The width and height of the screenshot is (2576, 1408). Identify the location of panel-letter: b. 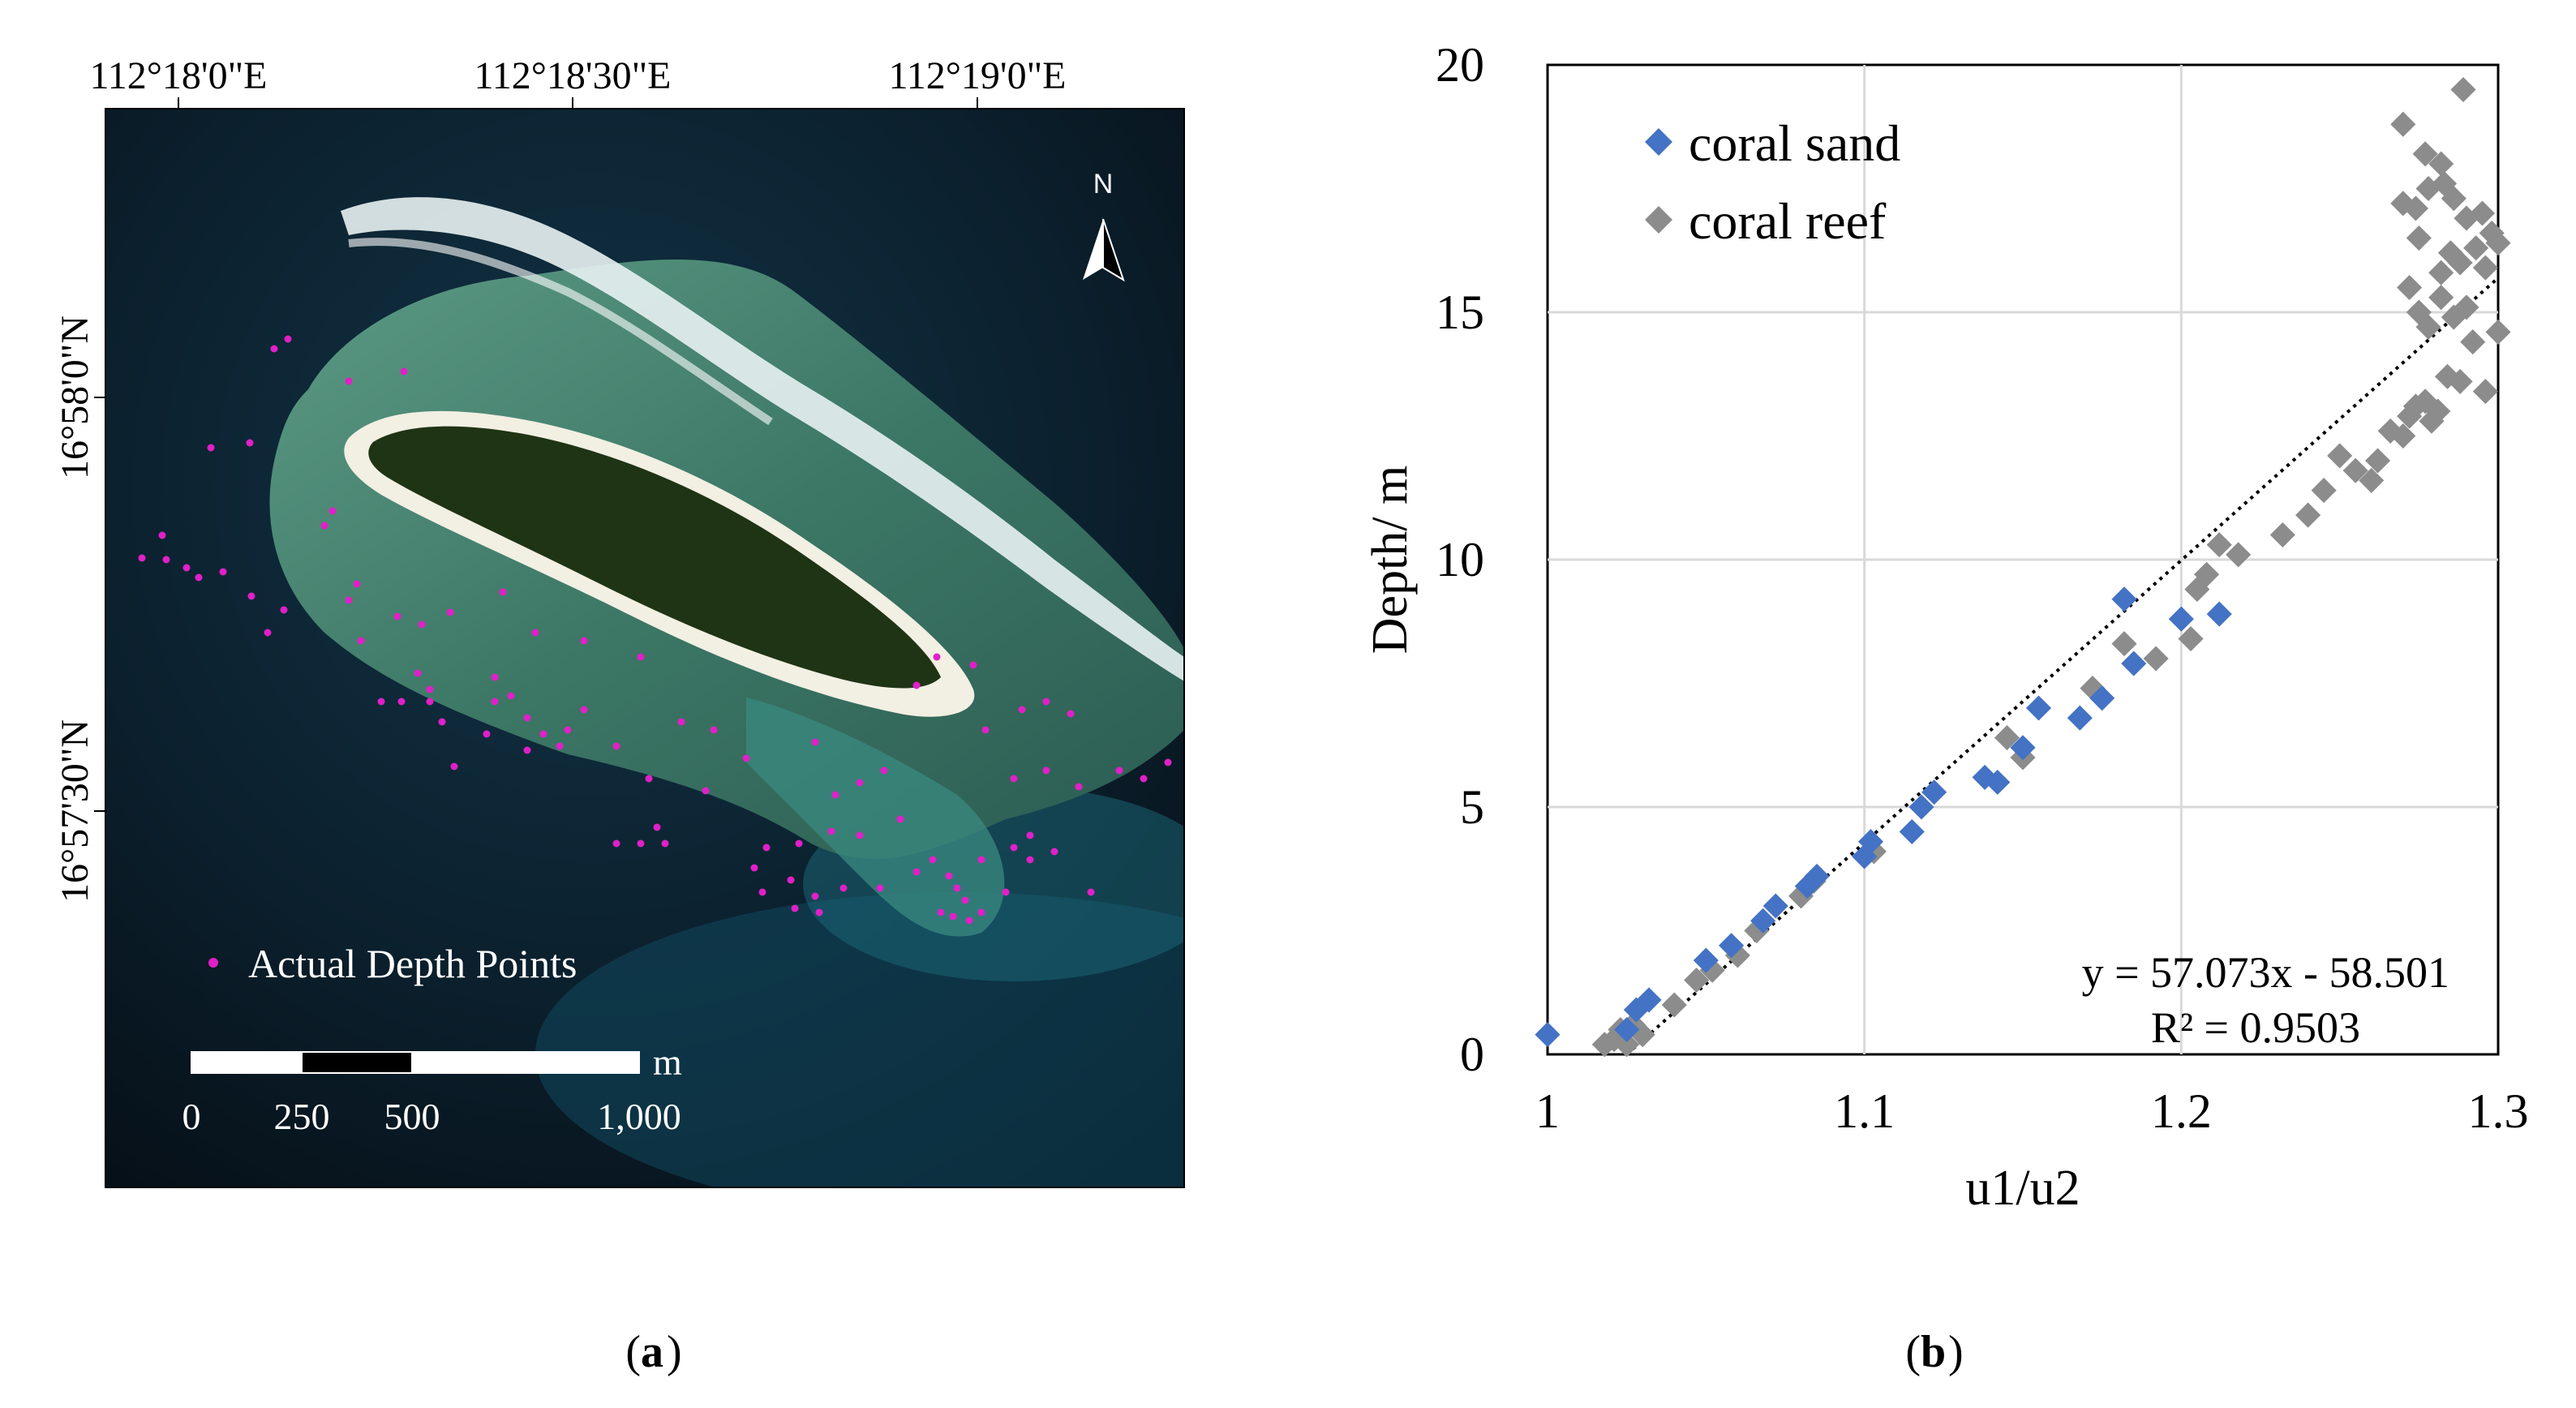
(1934, 1352).